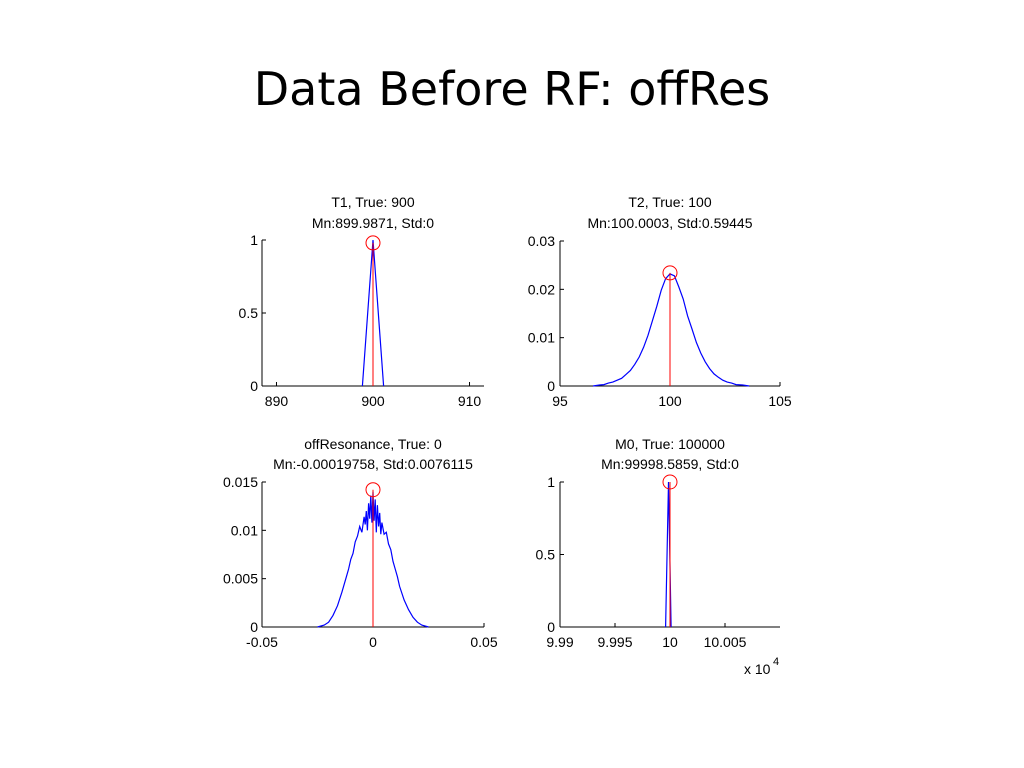 This screenshot has width=1024, height=768. Describe the element at coordinates (262, 642) in the screenshot. I see `x-tick-label: -0.05` at that location.